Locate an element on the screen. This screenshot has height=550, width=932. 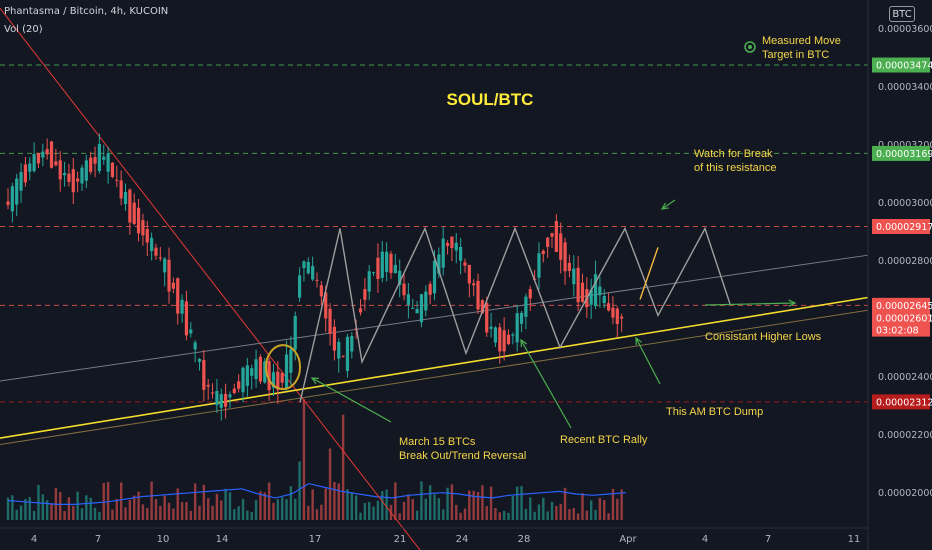
price-tick-label: 0.00003000 is located at coordinates (905, 203).